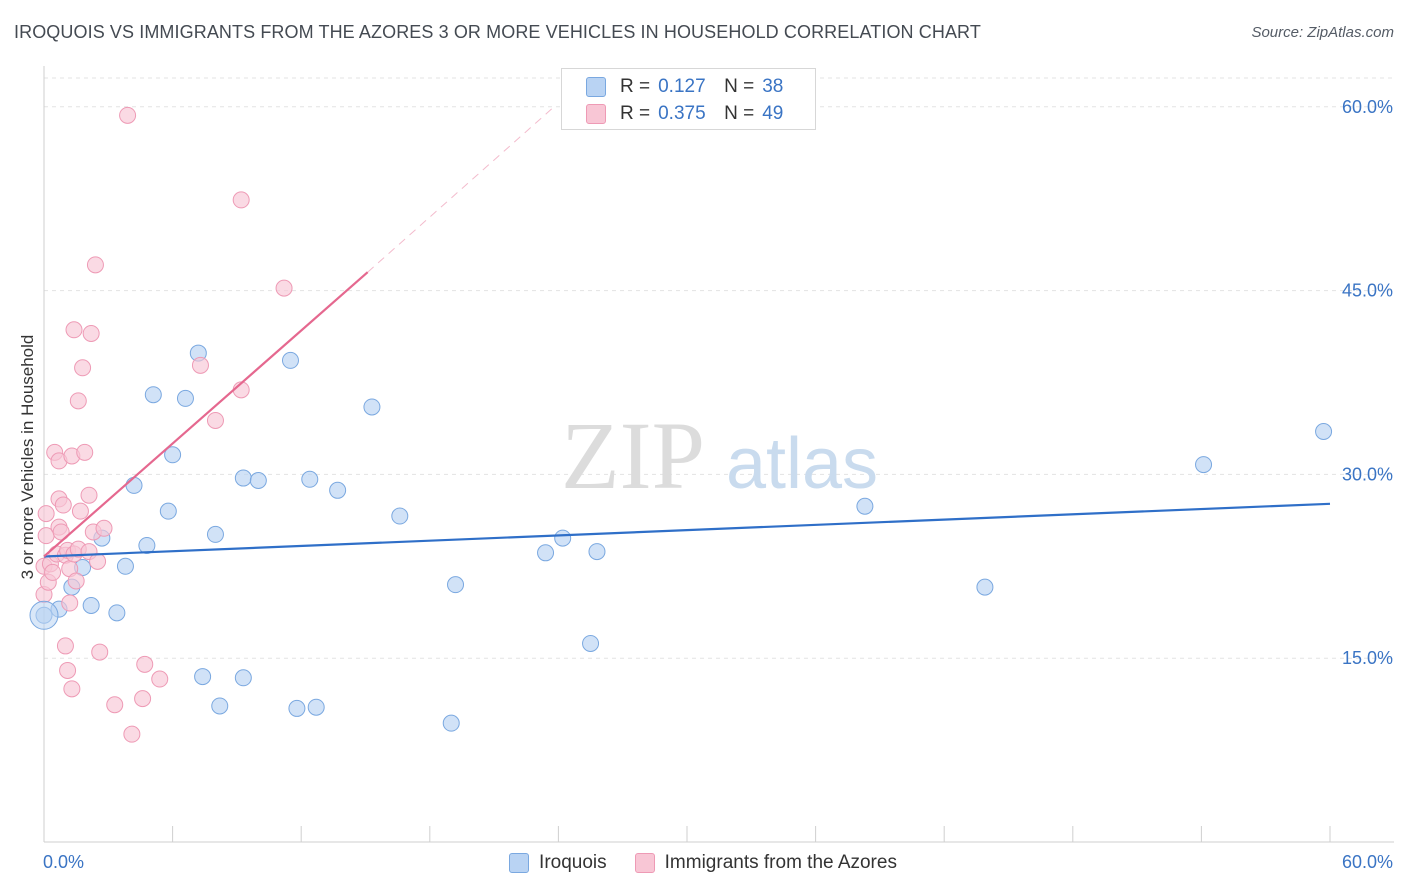 The width and height of the screenshot is (1406, 892). What do you see at coordinates (773, 113) in the screenshot?
I see `n-value: 49` at bounding box center [773, 113].